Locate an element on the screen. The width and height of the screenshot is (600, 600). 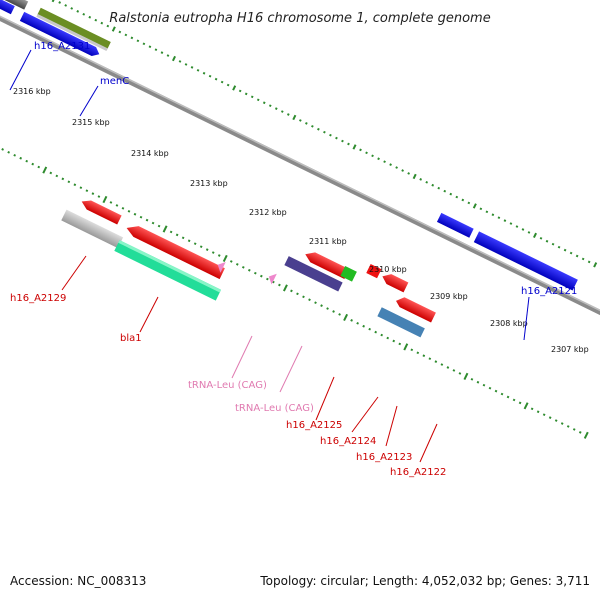
leader-h16_A2123 is located at coordinates (391, 426).